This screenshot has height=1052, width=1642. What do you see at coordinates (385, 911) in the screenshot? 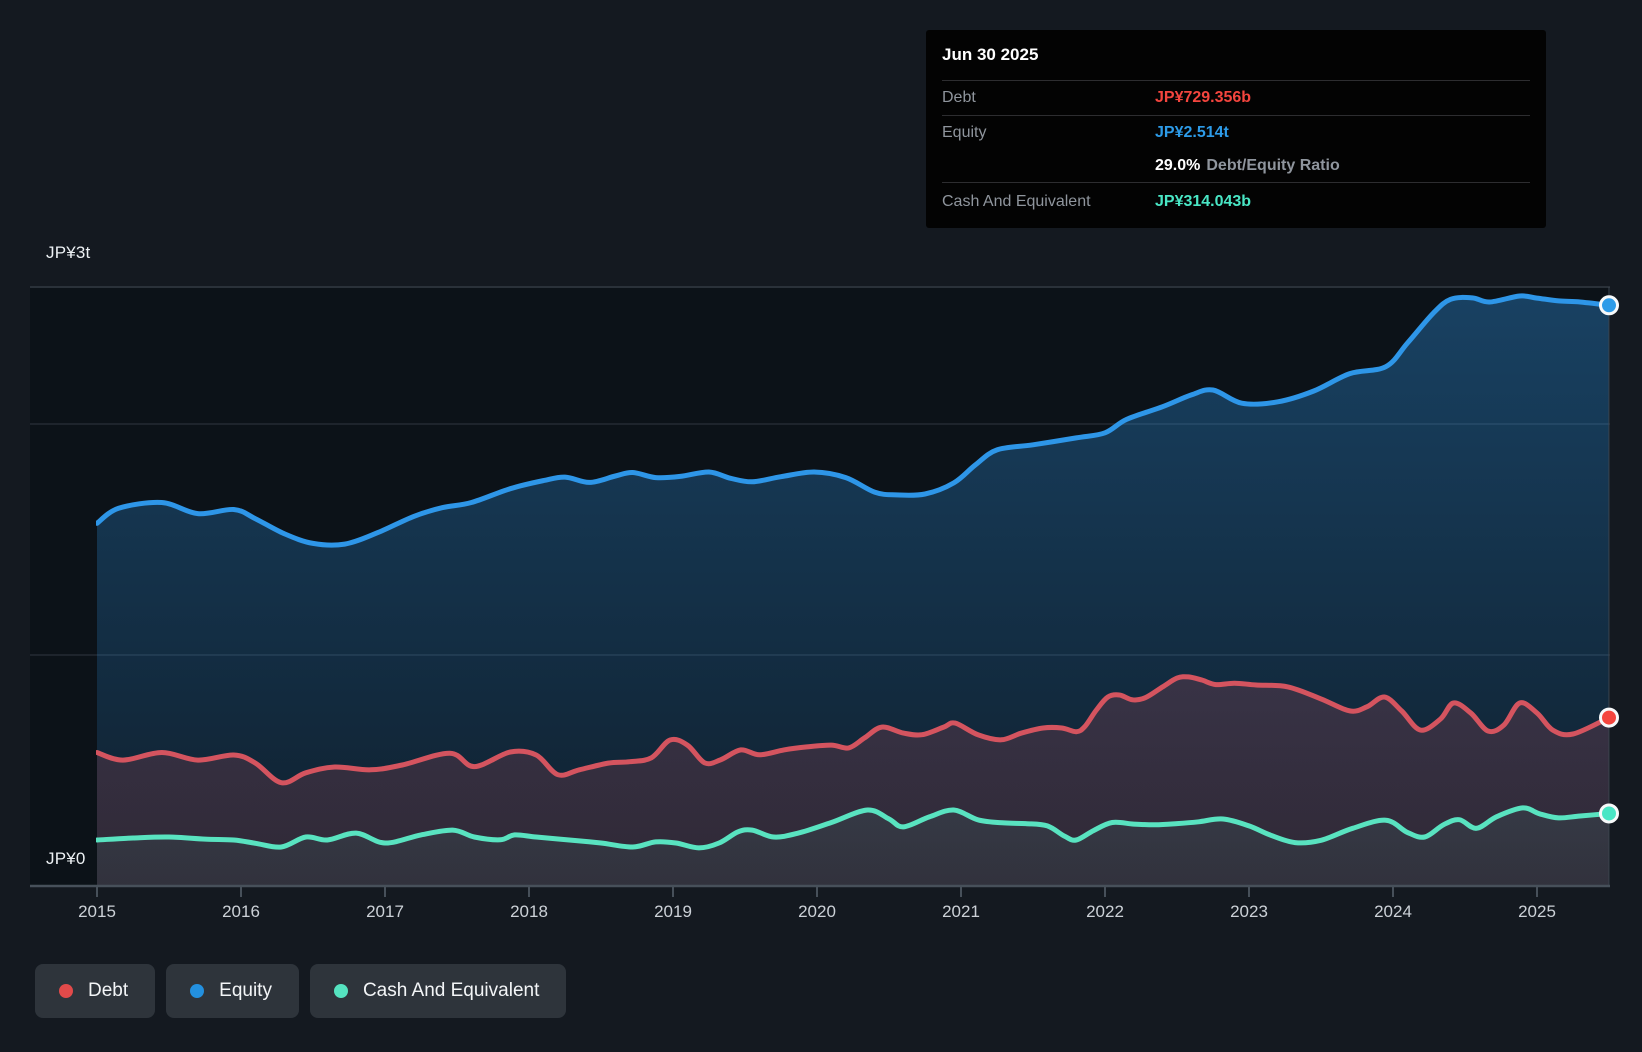
I see `x-axis-label-2017: 2017` at bounding box center [385, 911].